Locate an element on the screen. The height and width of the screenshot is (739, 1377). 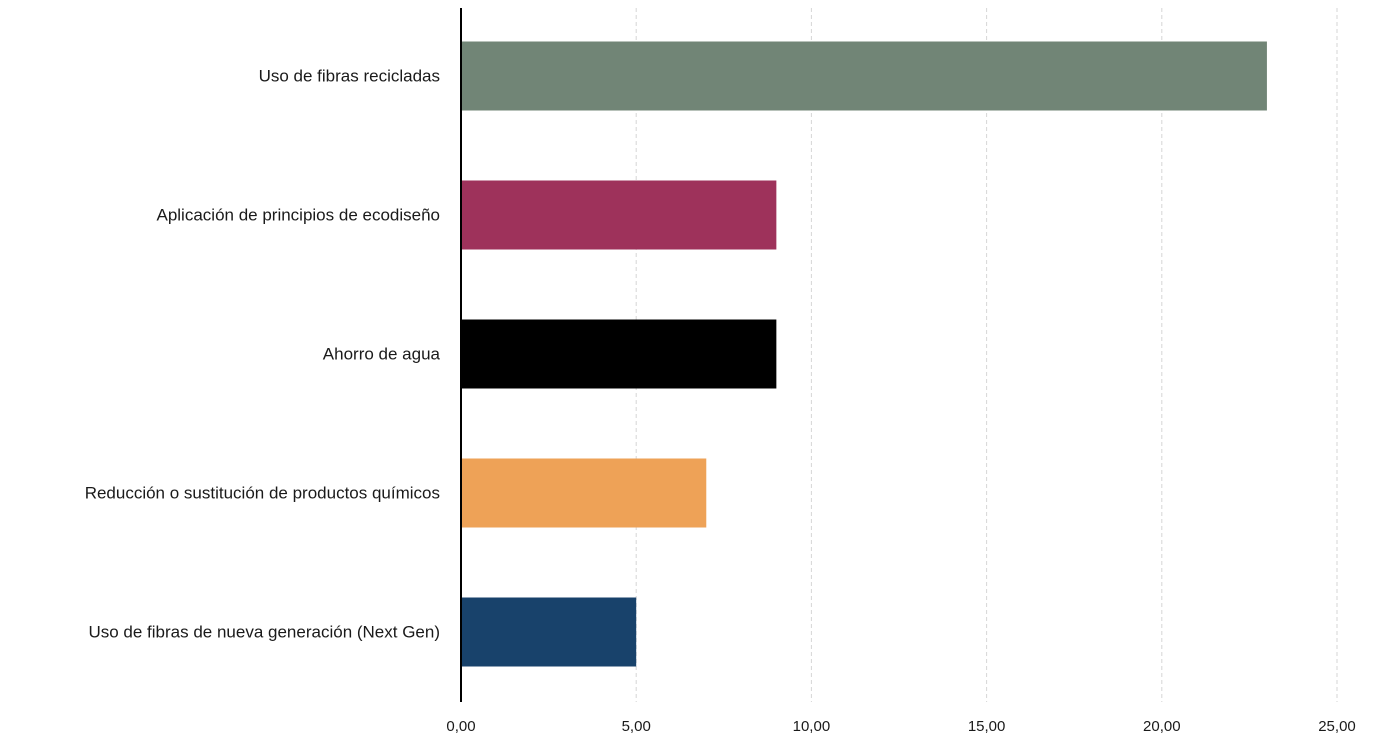
x-tick-label-1: 5,00 is located at coordinates (636, 726).